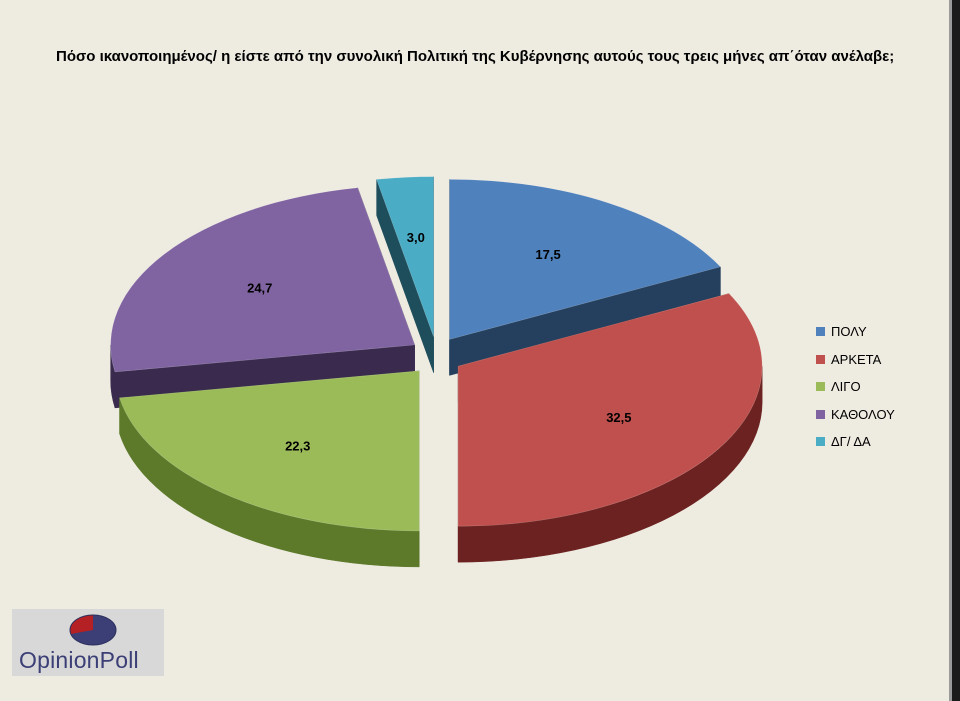 The height and width of the screenshot is (701, 960). I want to click on legend-label: ΛΙΓΟ, so click(846, 387).